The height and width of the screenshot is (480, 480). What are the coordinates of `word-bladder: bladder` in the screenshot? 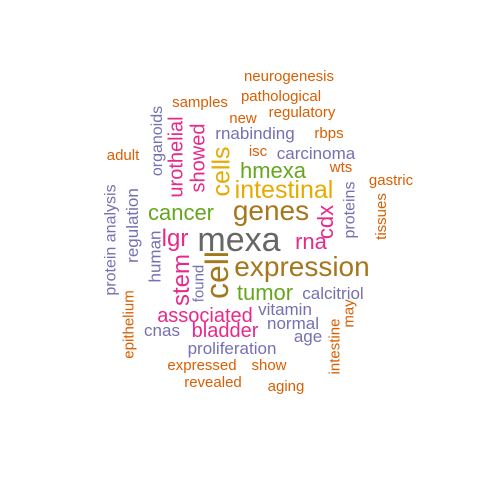 It's located at (225, 331).